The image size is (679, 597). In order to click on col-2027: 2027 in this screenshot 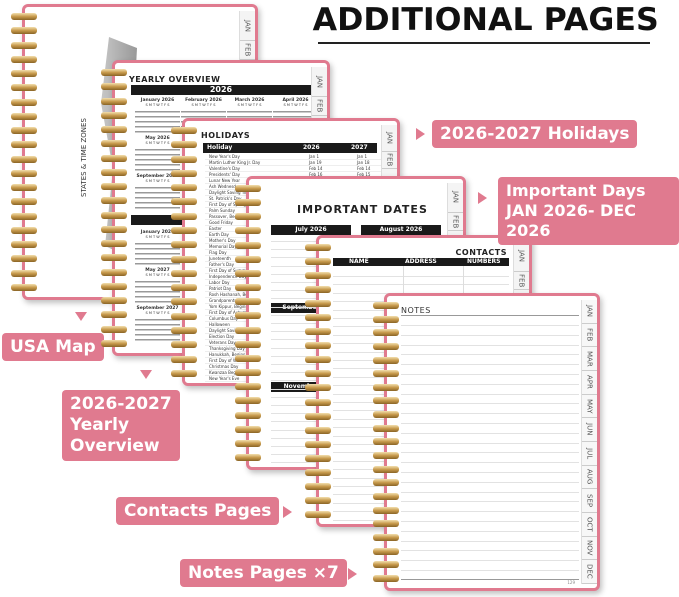, I will do `click(359, 147)`.